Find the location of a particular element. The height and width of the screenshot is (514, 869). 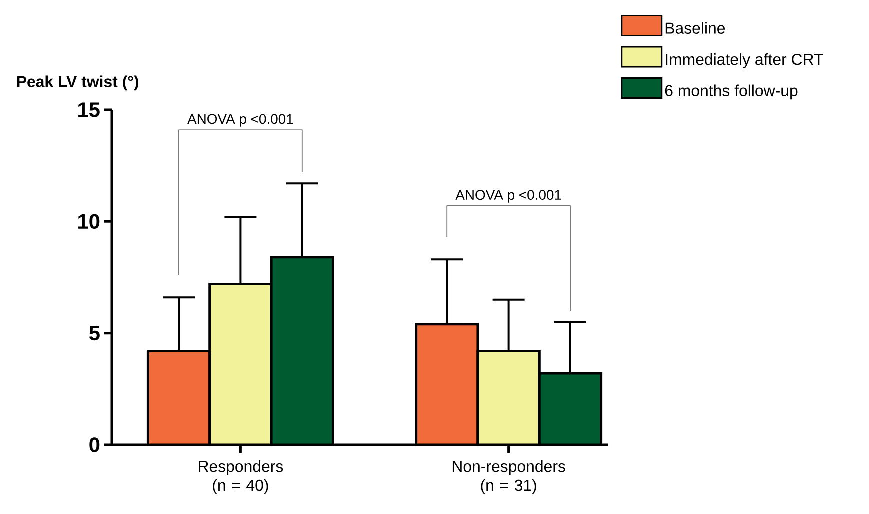

x-tick-label: Responders (n = 40) is located at coordinates (241, 477).